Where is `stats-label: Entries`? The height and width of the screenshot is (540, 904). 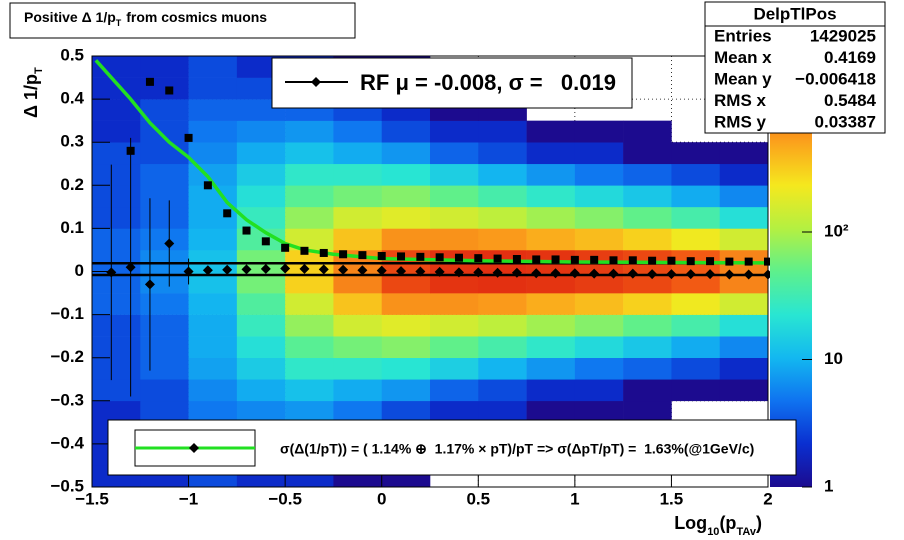
stats-label: Entries is located at coordinates (743, 35).